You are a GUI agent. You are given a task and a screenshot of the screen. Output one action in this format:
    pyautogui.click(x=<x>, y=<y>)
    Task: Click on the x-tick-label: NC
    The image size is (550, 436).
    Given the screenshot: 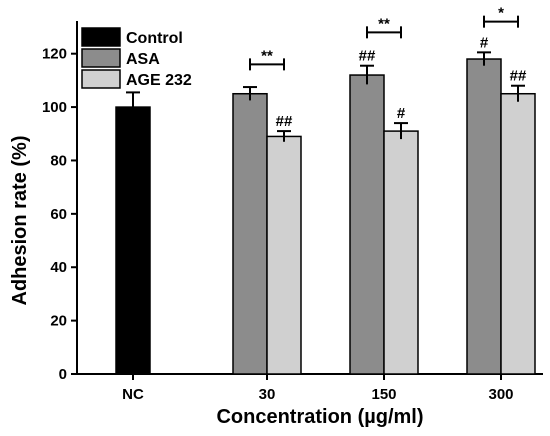 What is the action you would take?
    pyautogui.click(x=133, y=394)
    